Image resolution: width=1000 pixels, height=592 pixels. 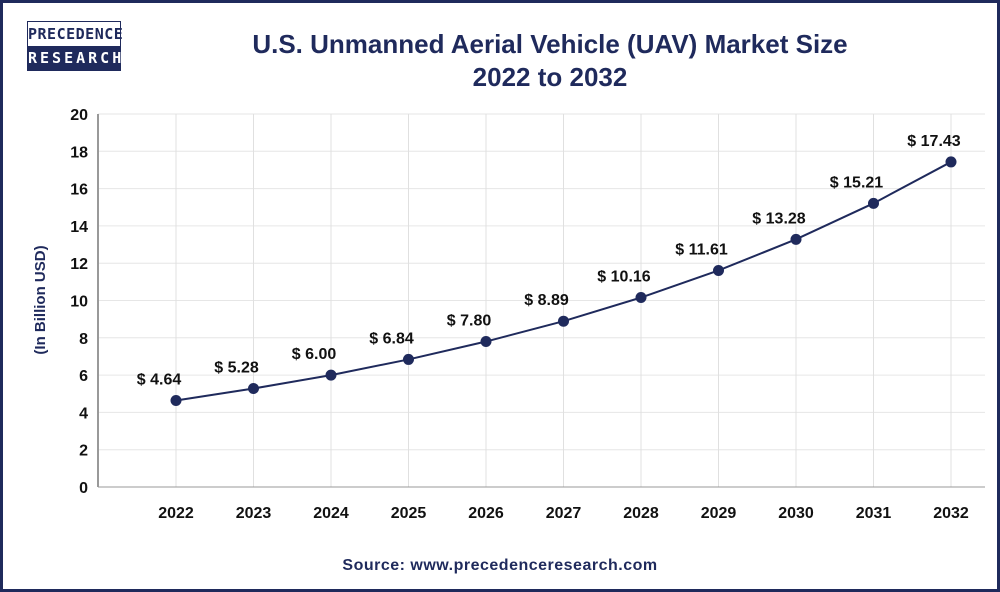 What do you see at coordinates (159, 379) in the screenshot?
I see `data-label: $ 4.64` at bounding box center [159, 379].